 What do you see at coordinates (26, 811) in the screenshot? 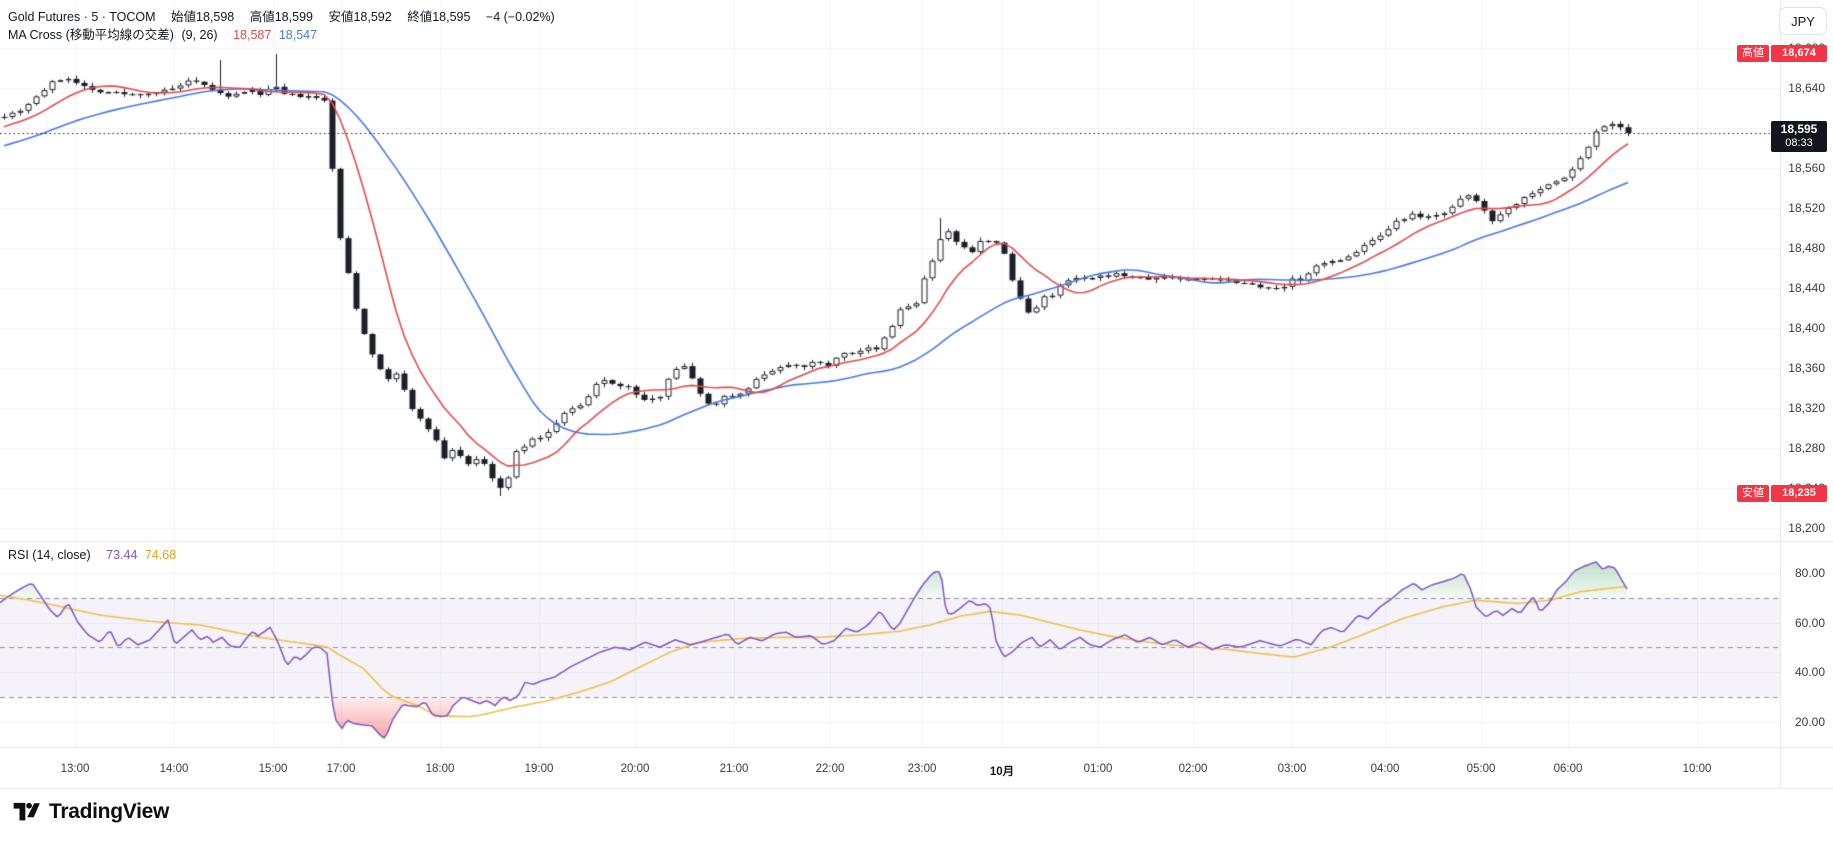
I see `tradingview-logo-icon` at bounding box center [26, 811].